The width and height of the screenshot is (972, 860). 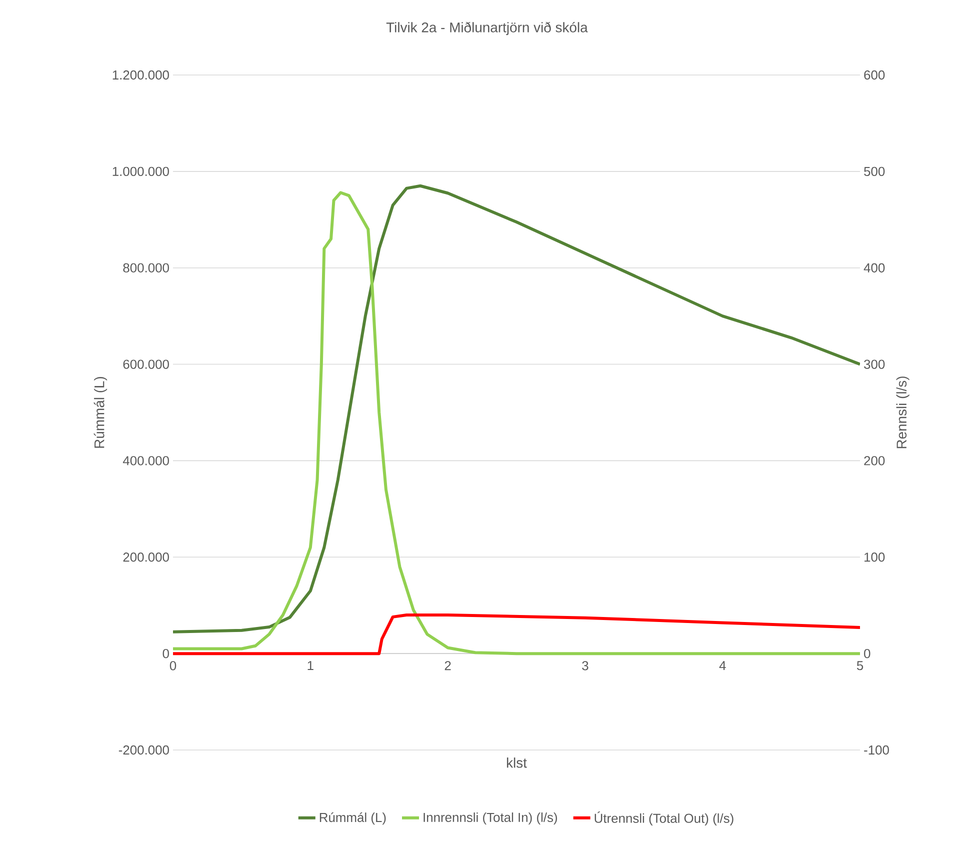 I want to click on y2-tick-label: 300, so click(x=874, y=364).